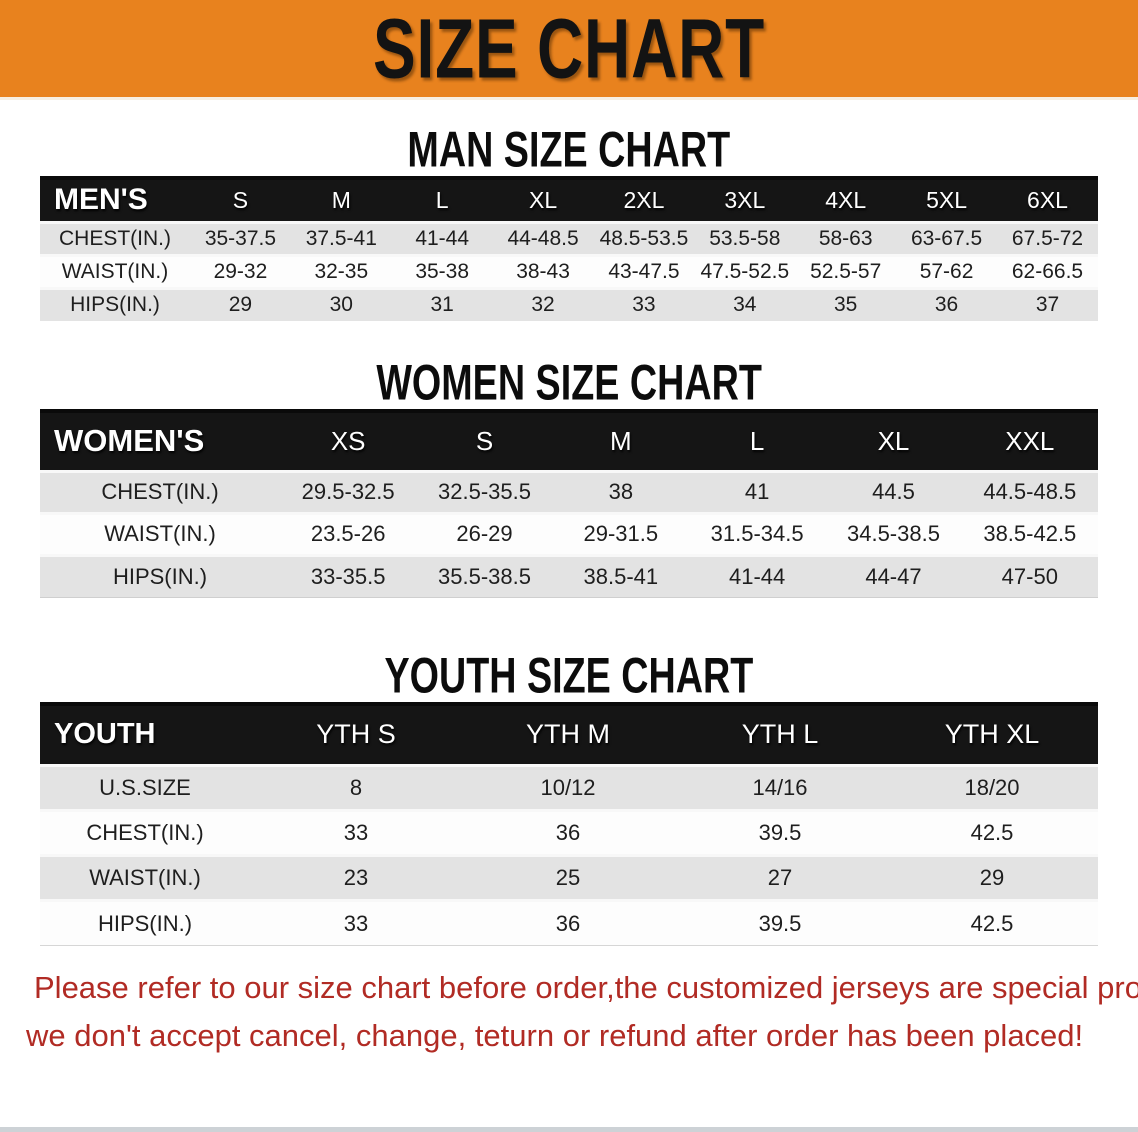  I want to click on cell-value: 47-50, so click(1029, 575).